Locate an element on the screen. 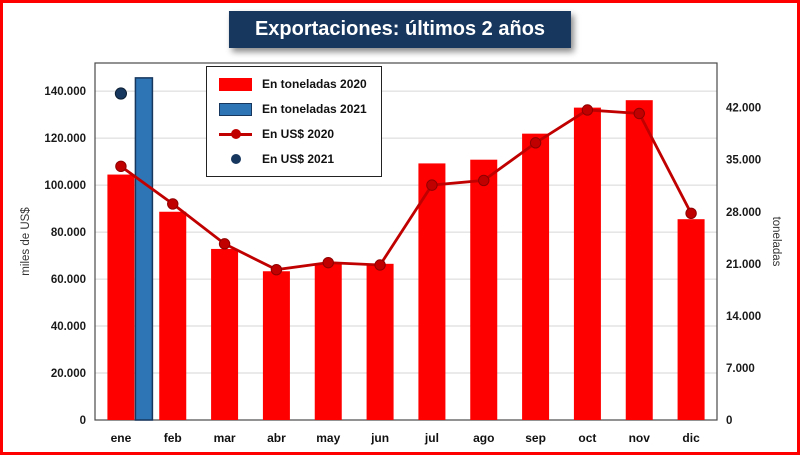 This screenshot has height=455, width=800. right-axis-tick-label: 21.000 is located at coordinates (743, 265).